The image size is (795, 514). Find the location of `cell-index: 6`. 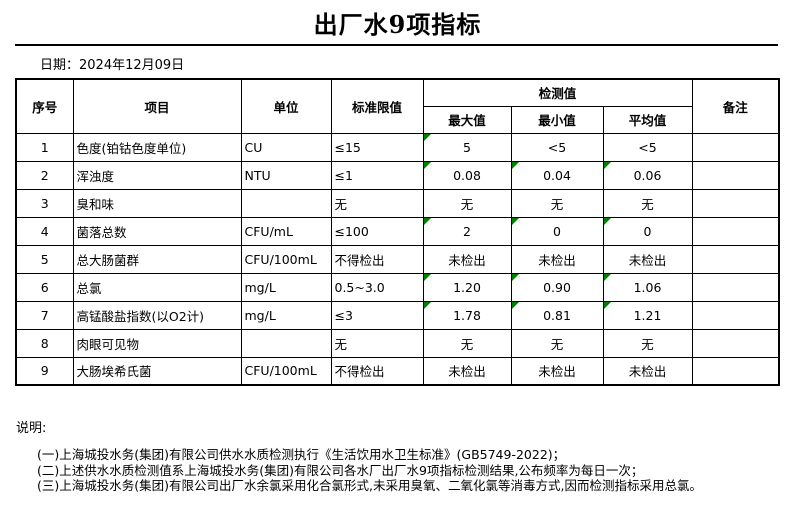

cell-index: 6 is located at coordinates (44, 287).